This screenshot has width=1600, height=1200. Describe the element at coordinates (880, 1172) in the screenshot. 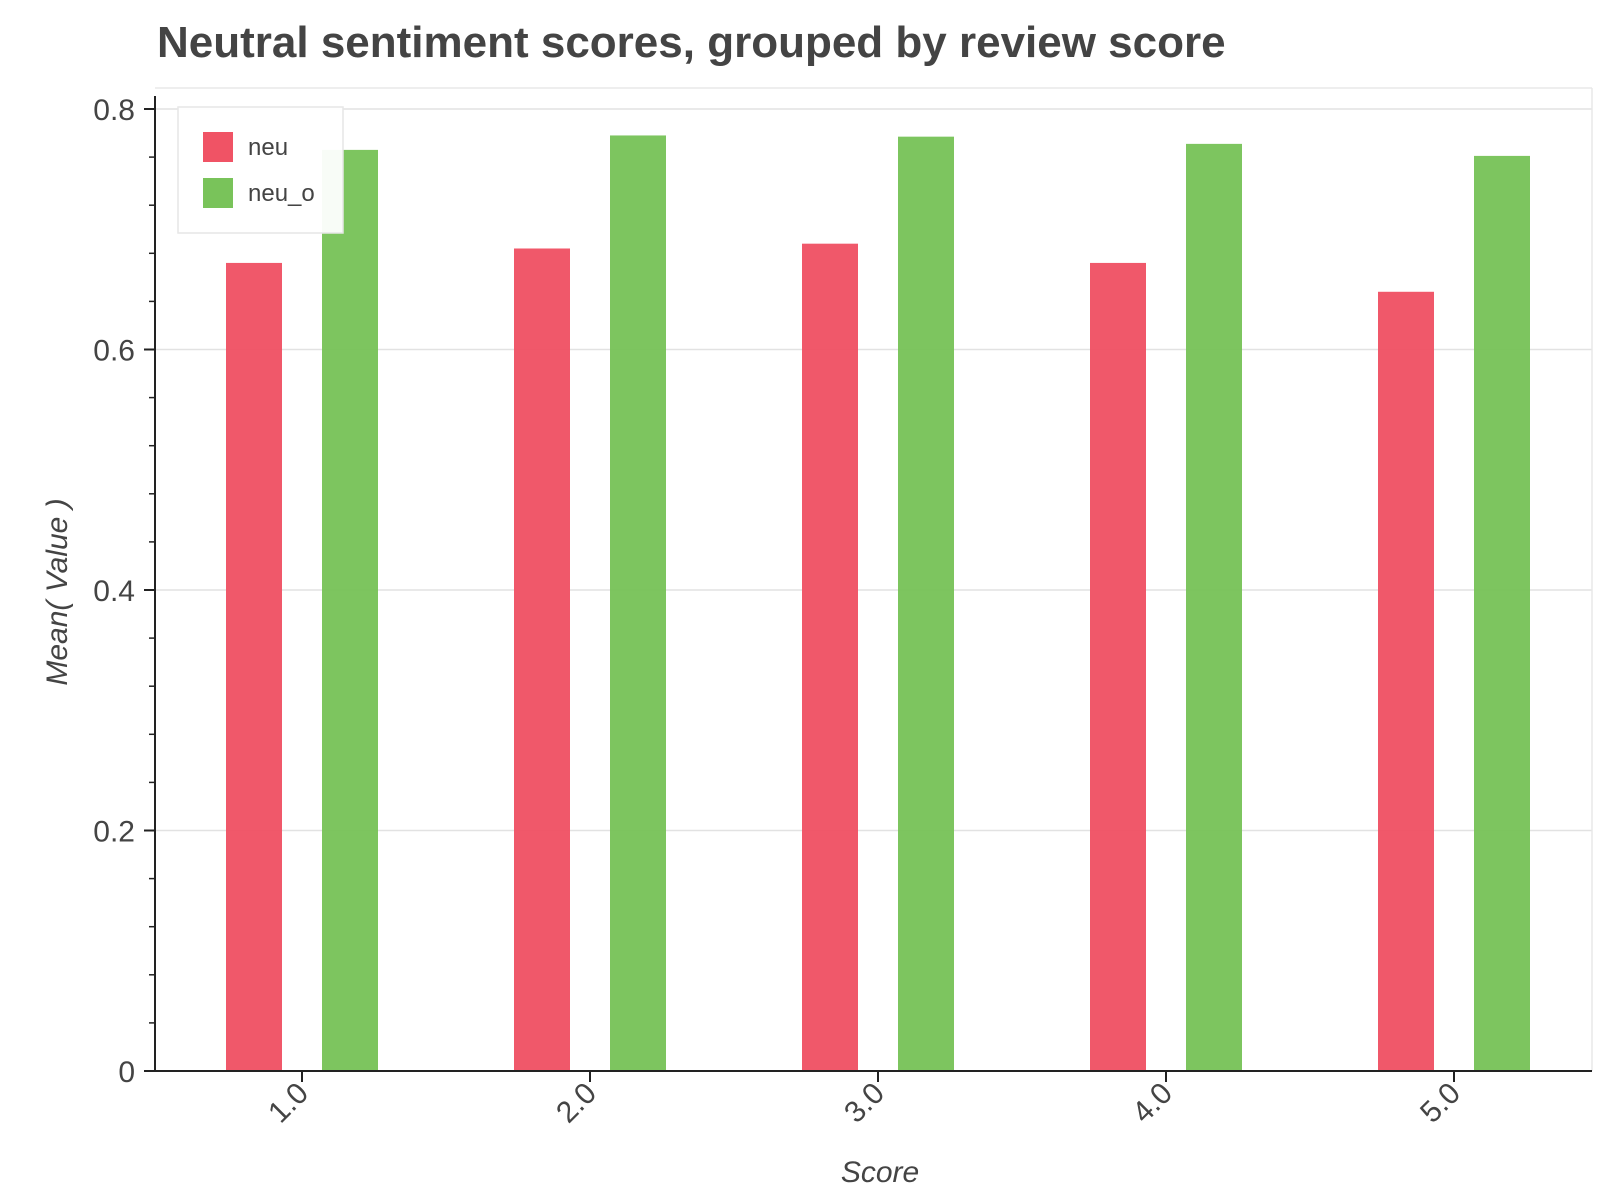

I see `x-axis-label: Score` at that location.